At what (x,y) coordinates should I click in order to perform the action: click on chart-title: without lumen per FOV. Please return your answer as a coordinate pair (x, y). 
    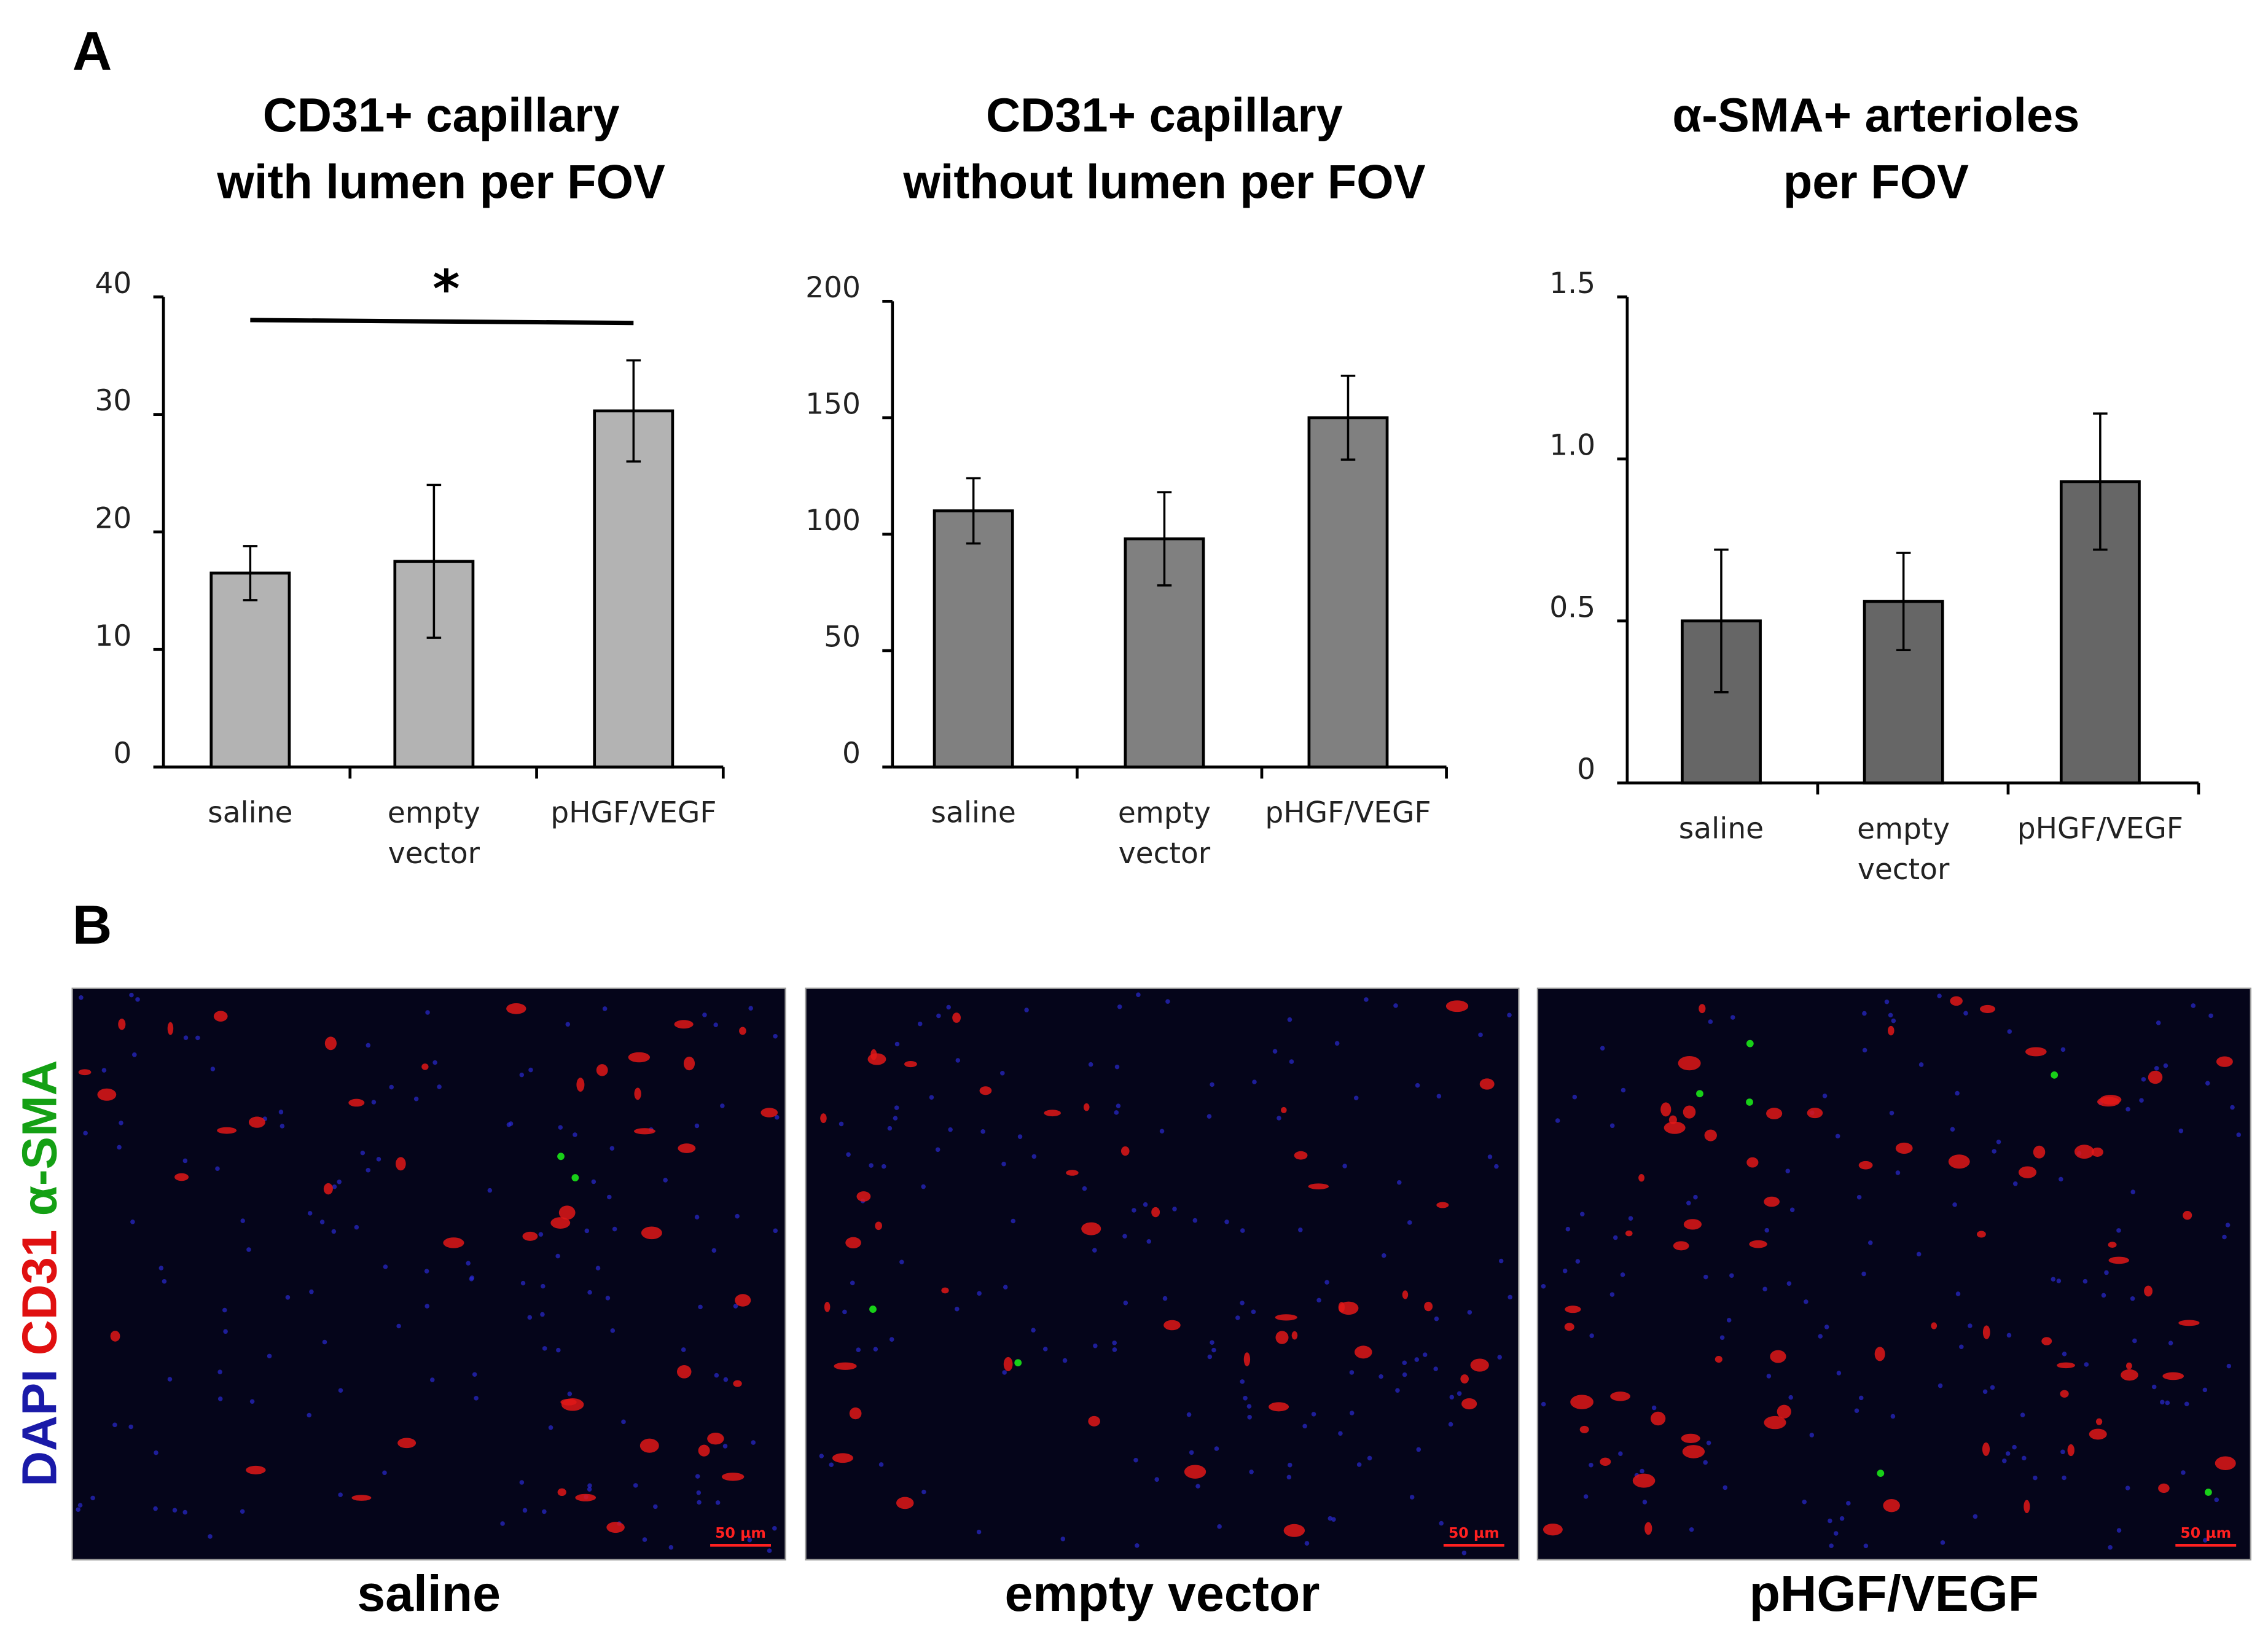
    Looking at the image, I should click on (1163, 182).